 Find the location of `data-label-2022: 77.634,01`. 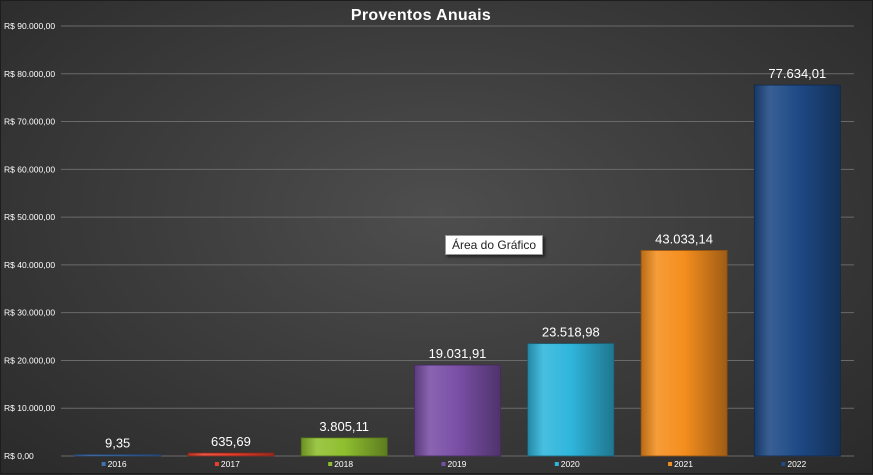

data-label-2022: 77.634,01 is located at coordinates (797, 73).